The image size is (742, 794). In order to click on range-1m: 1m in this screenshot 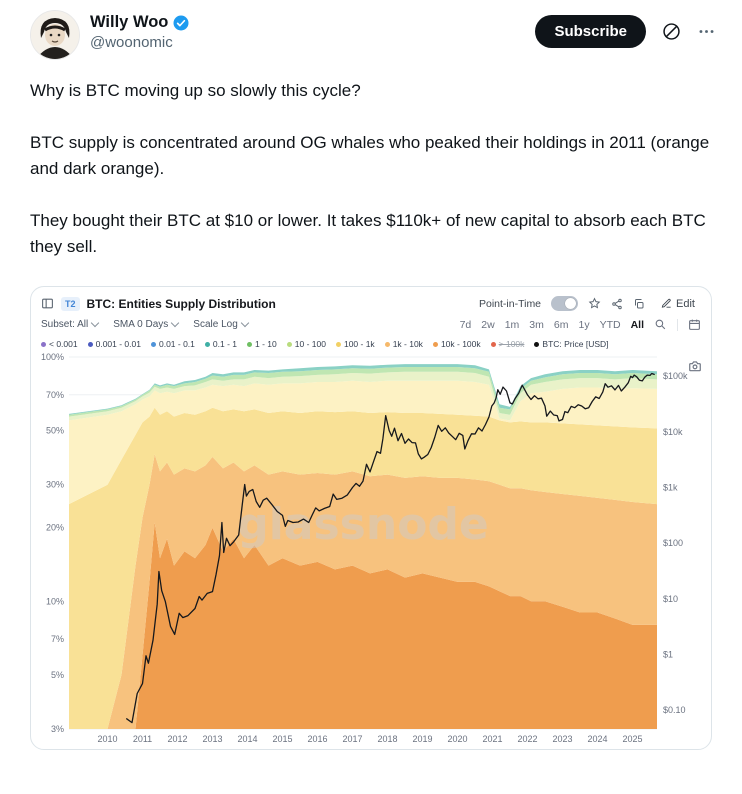, I will do `click(512, 324)`.